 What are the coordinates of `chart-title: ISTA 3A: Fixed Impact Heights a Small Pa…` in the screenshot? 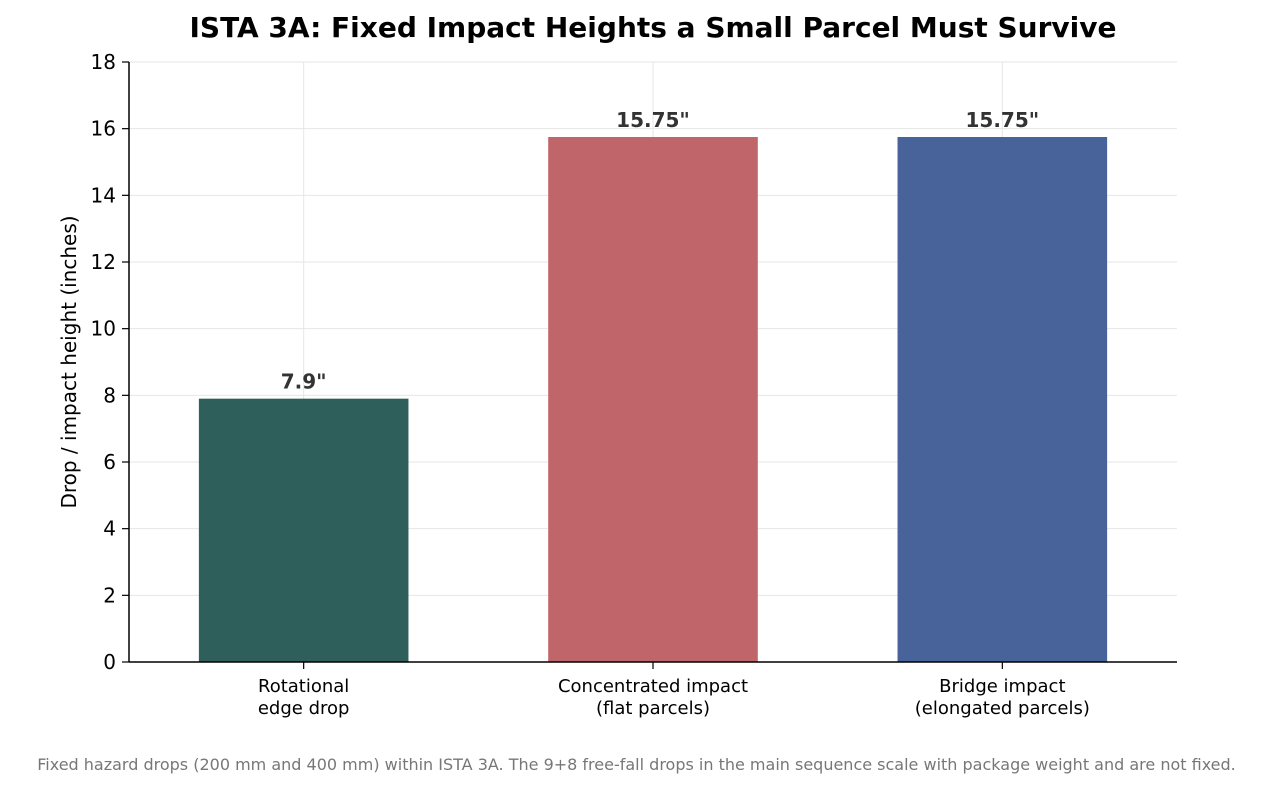 It's located at (653, 27).